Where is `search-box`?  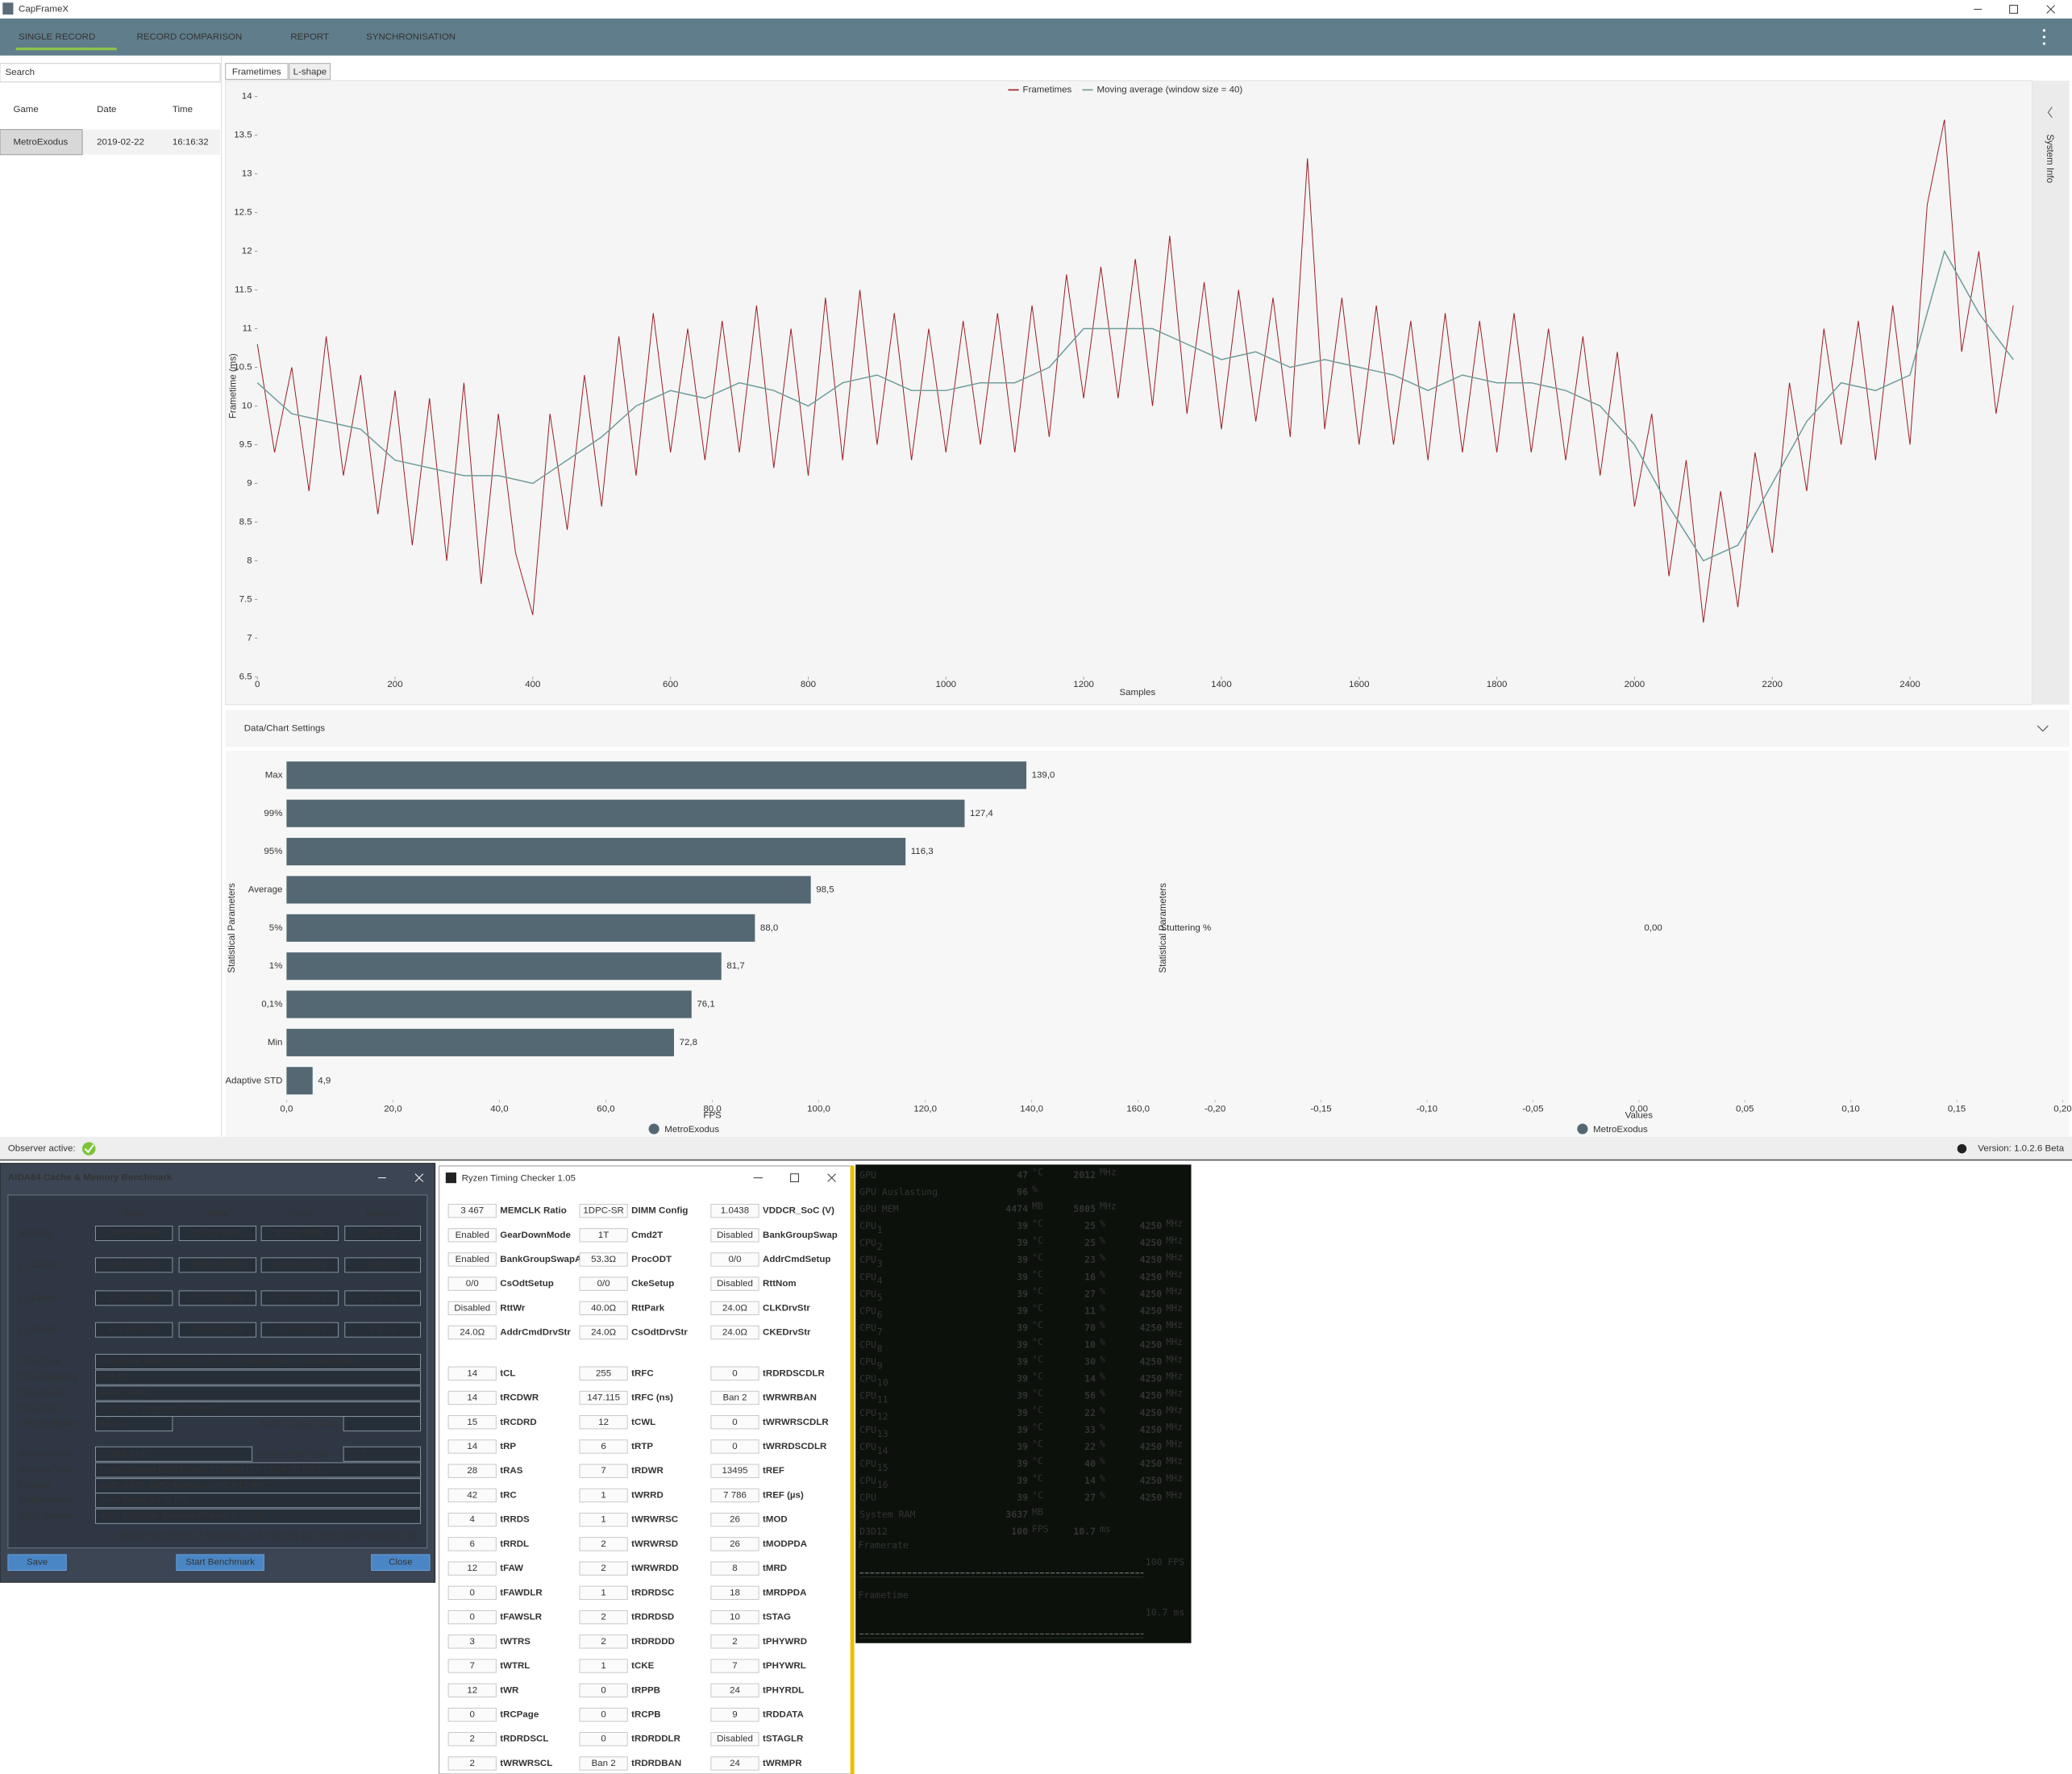 search-box is located at coordinates (110, 73).